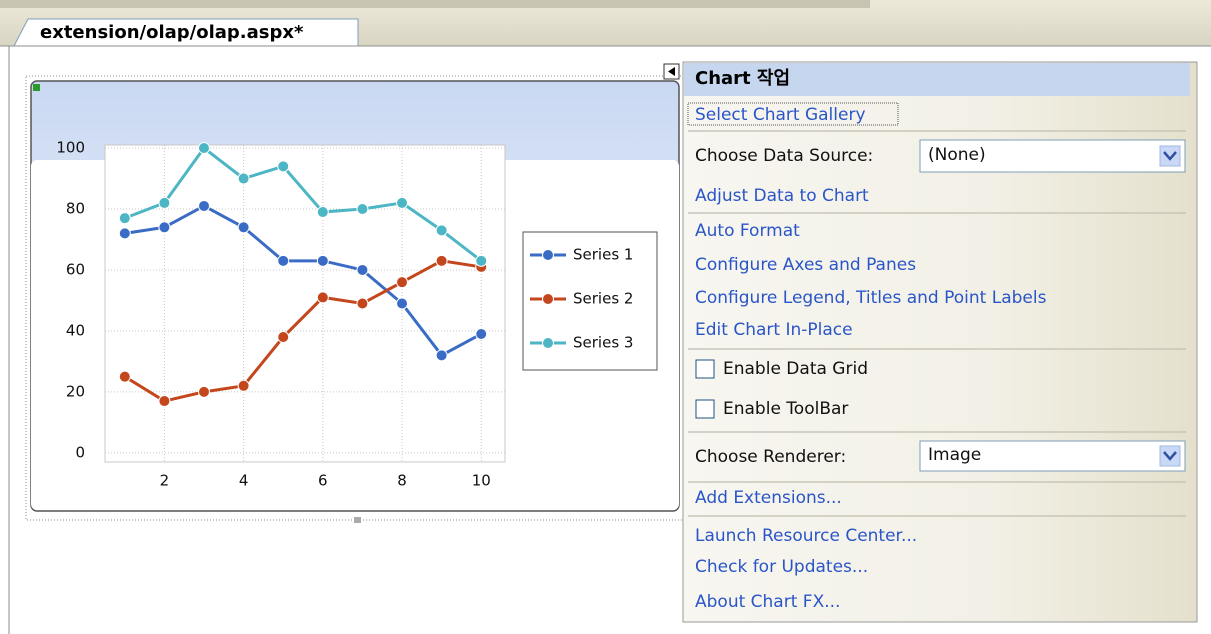  What do you see at coordinates (747, 231) in the screenshot?
I see `link: Auto Format` at bounding box center [747, 231].